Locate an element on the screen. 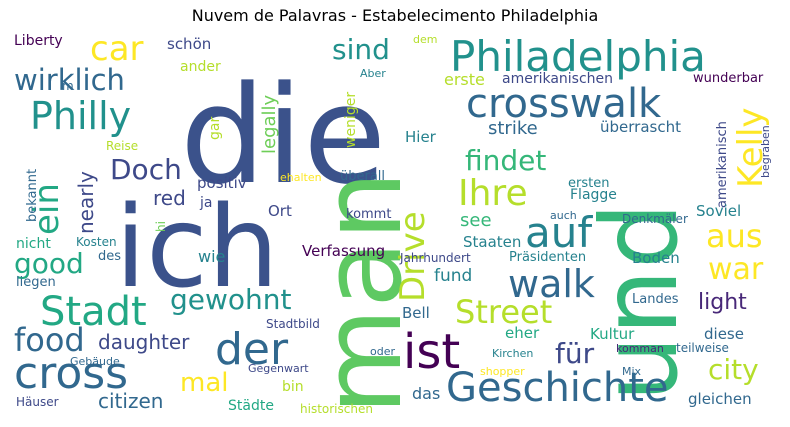 This screenshot has height=427, width=790. word-staedte: Städte is located at coordinates (251, 406).